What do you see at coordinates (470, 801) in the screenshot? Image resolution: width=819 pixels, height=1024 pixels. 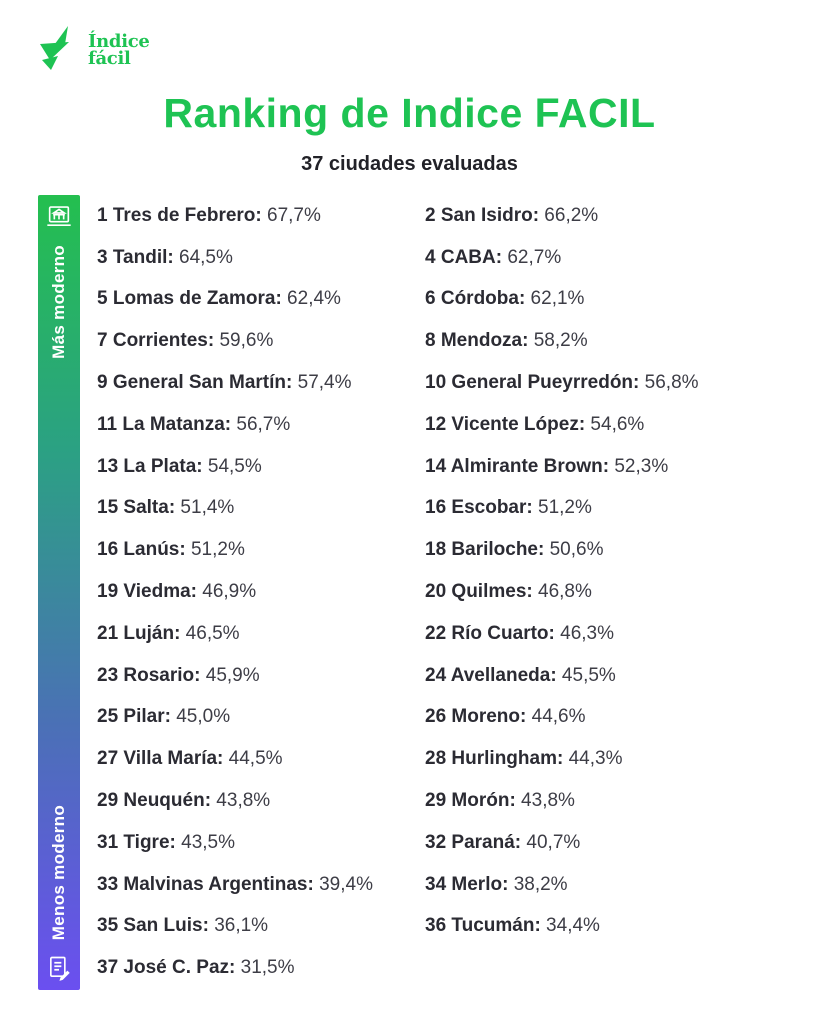 I see `entry-rank-and-city: 29 Morón:` at bounding box center [470, 801].